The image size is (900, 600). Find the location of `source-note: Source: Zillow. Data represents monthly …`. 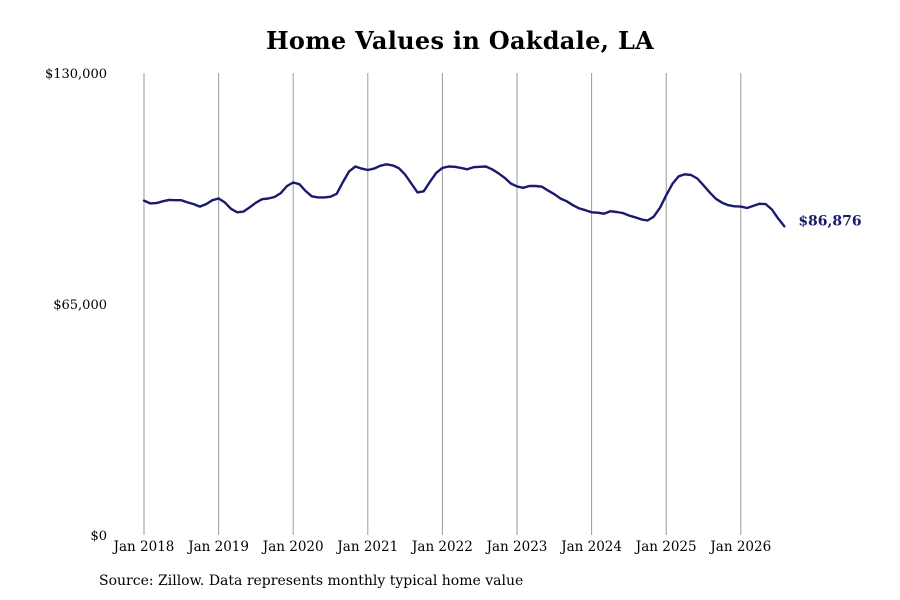

source-note: Source: Zillow. Data represents monthly … is located at coordinates (311, 581).